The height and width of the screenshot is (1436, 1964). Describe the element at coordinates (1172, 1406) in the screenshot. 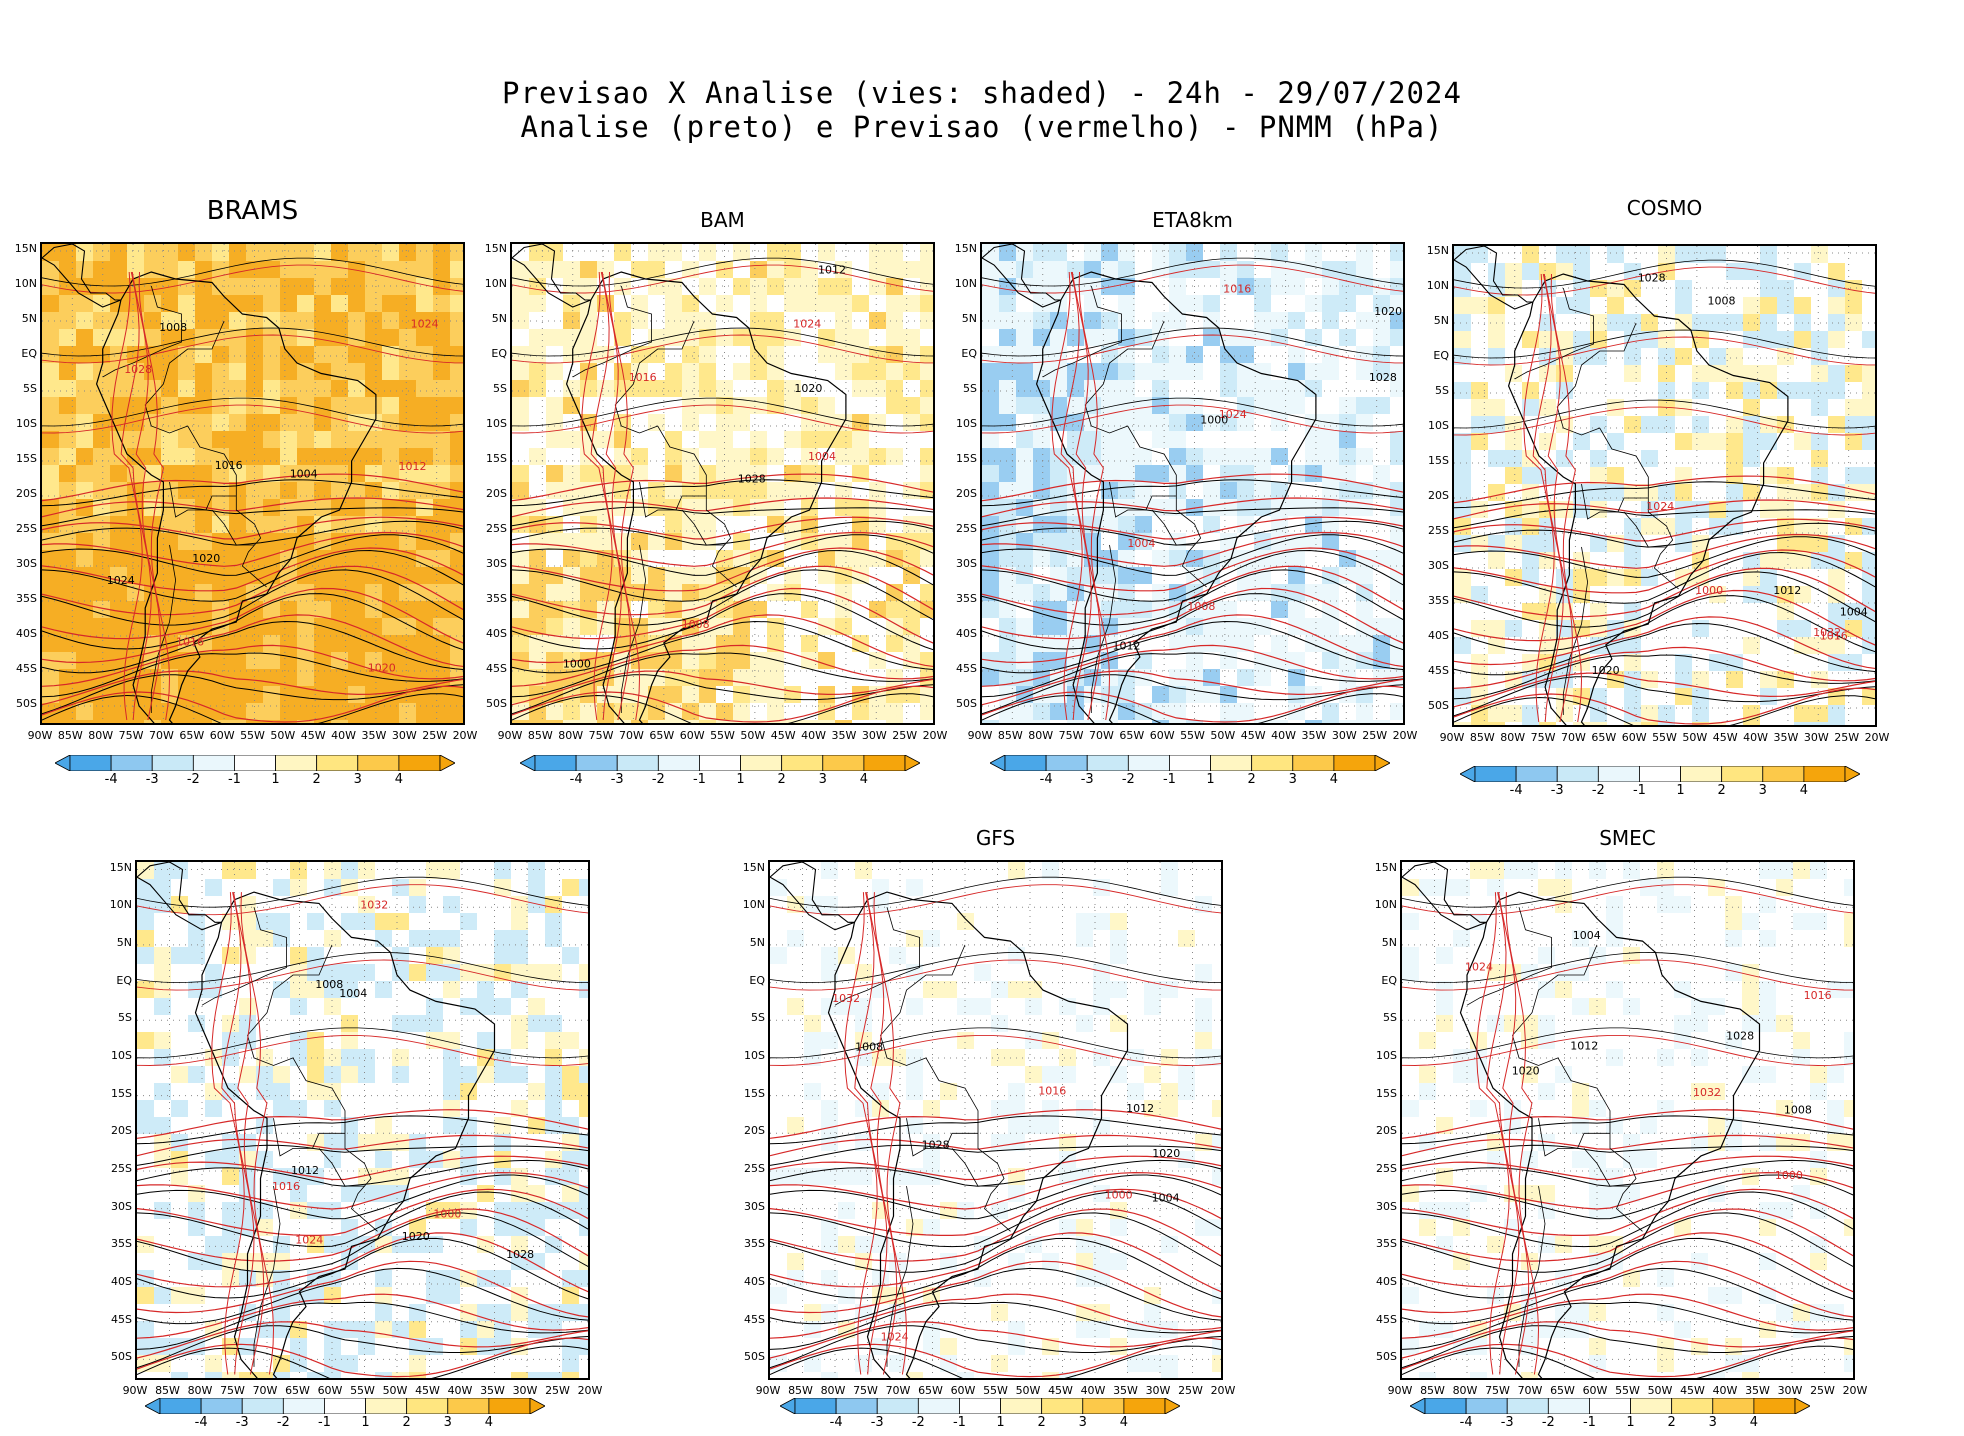

I see `colorbar-right-arrow` at that location.